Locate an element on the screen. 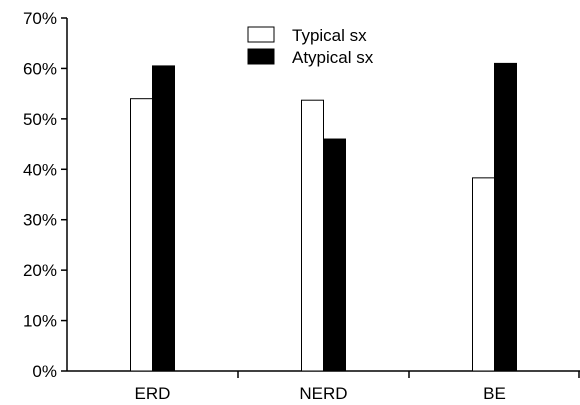  bar-be-atypical is located at coordinates (505, 217).